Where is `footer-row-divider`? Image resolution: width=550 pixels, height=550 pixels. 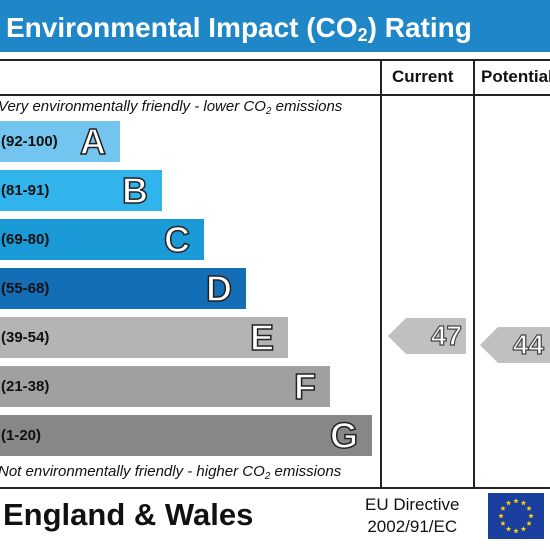 footer-row-divider is located at coordinates (275, 488).